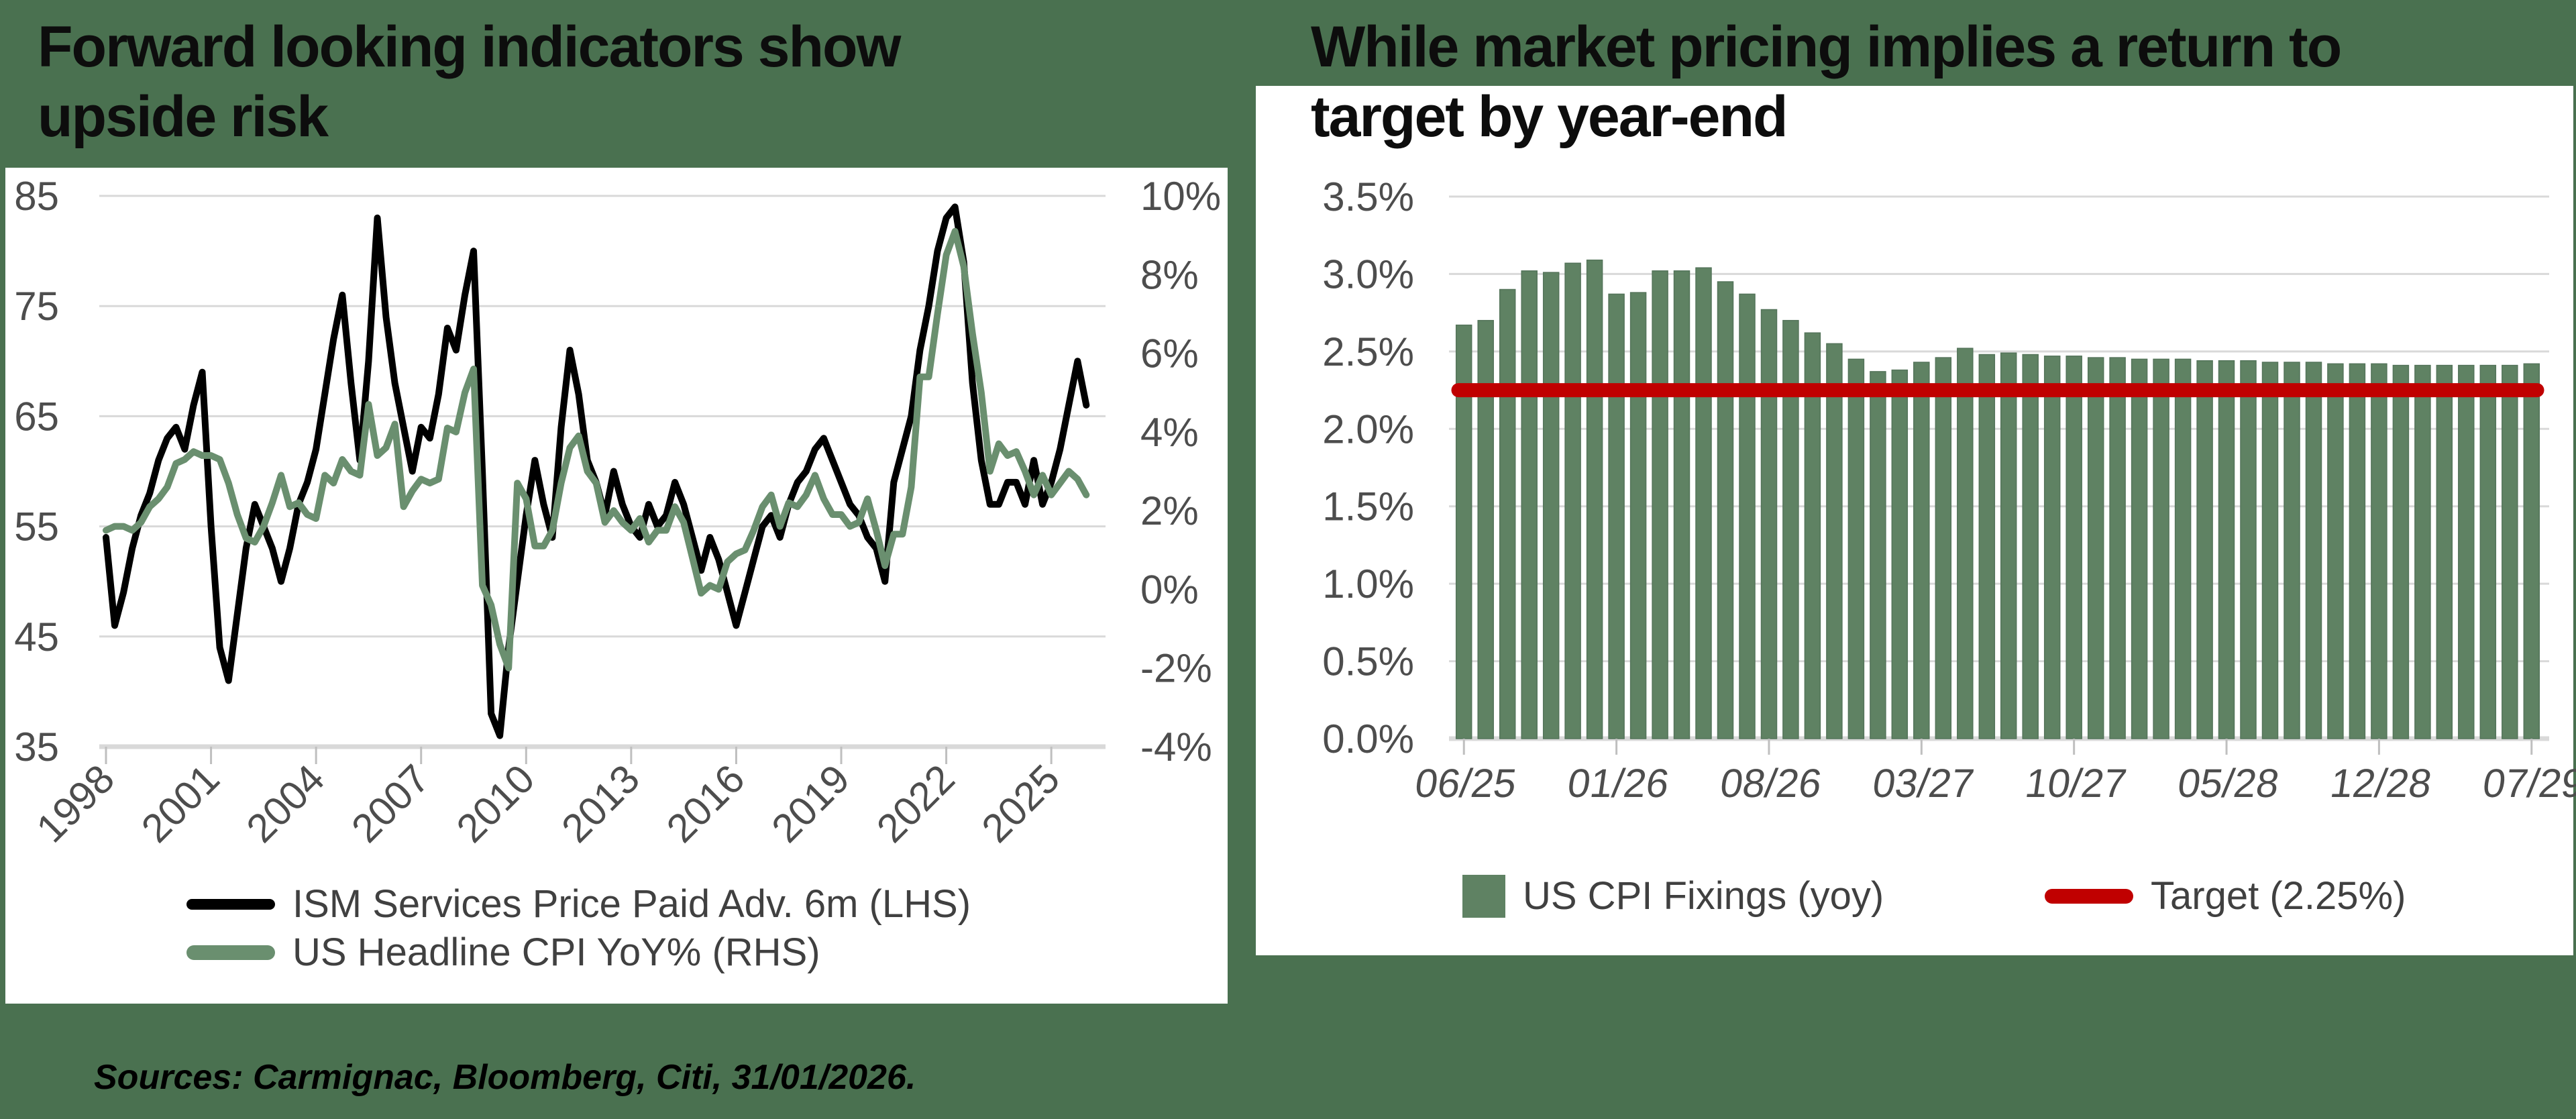 The height and width of the screenshot is (1119, 2576). Describe the element at coordinates (1826, 47) in the screenshot. I see `right-chart-title-line1: While market pricing implies a return to` at that location.